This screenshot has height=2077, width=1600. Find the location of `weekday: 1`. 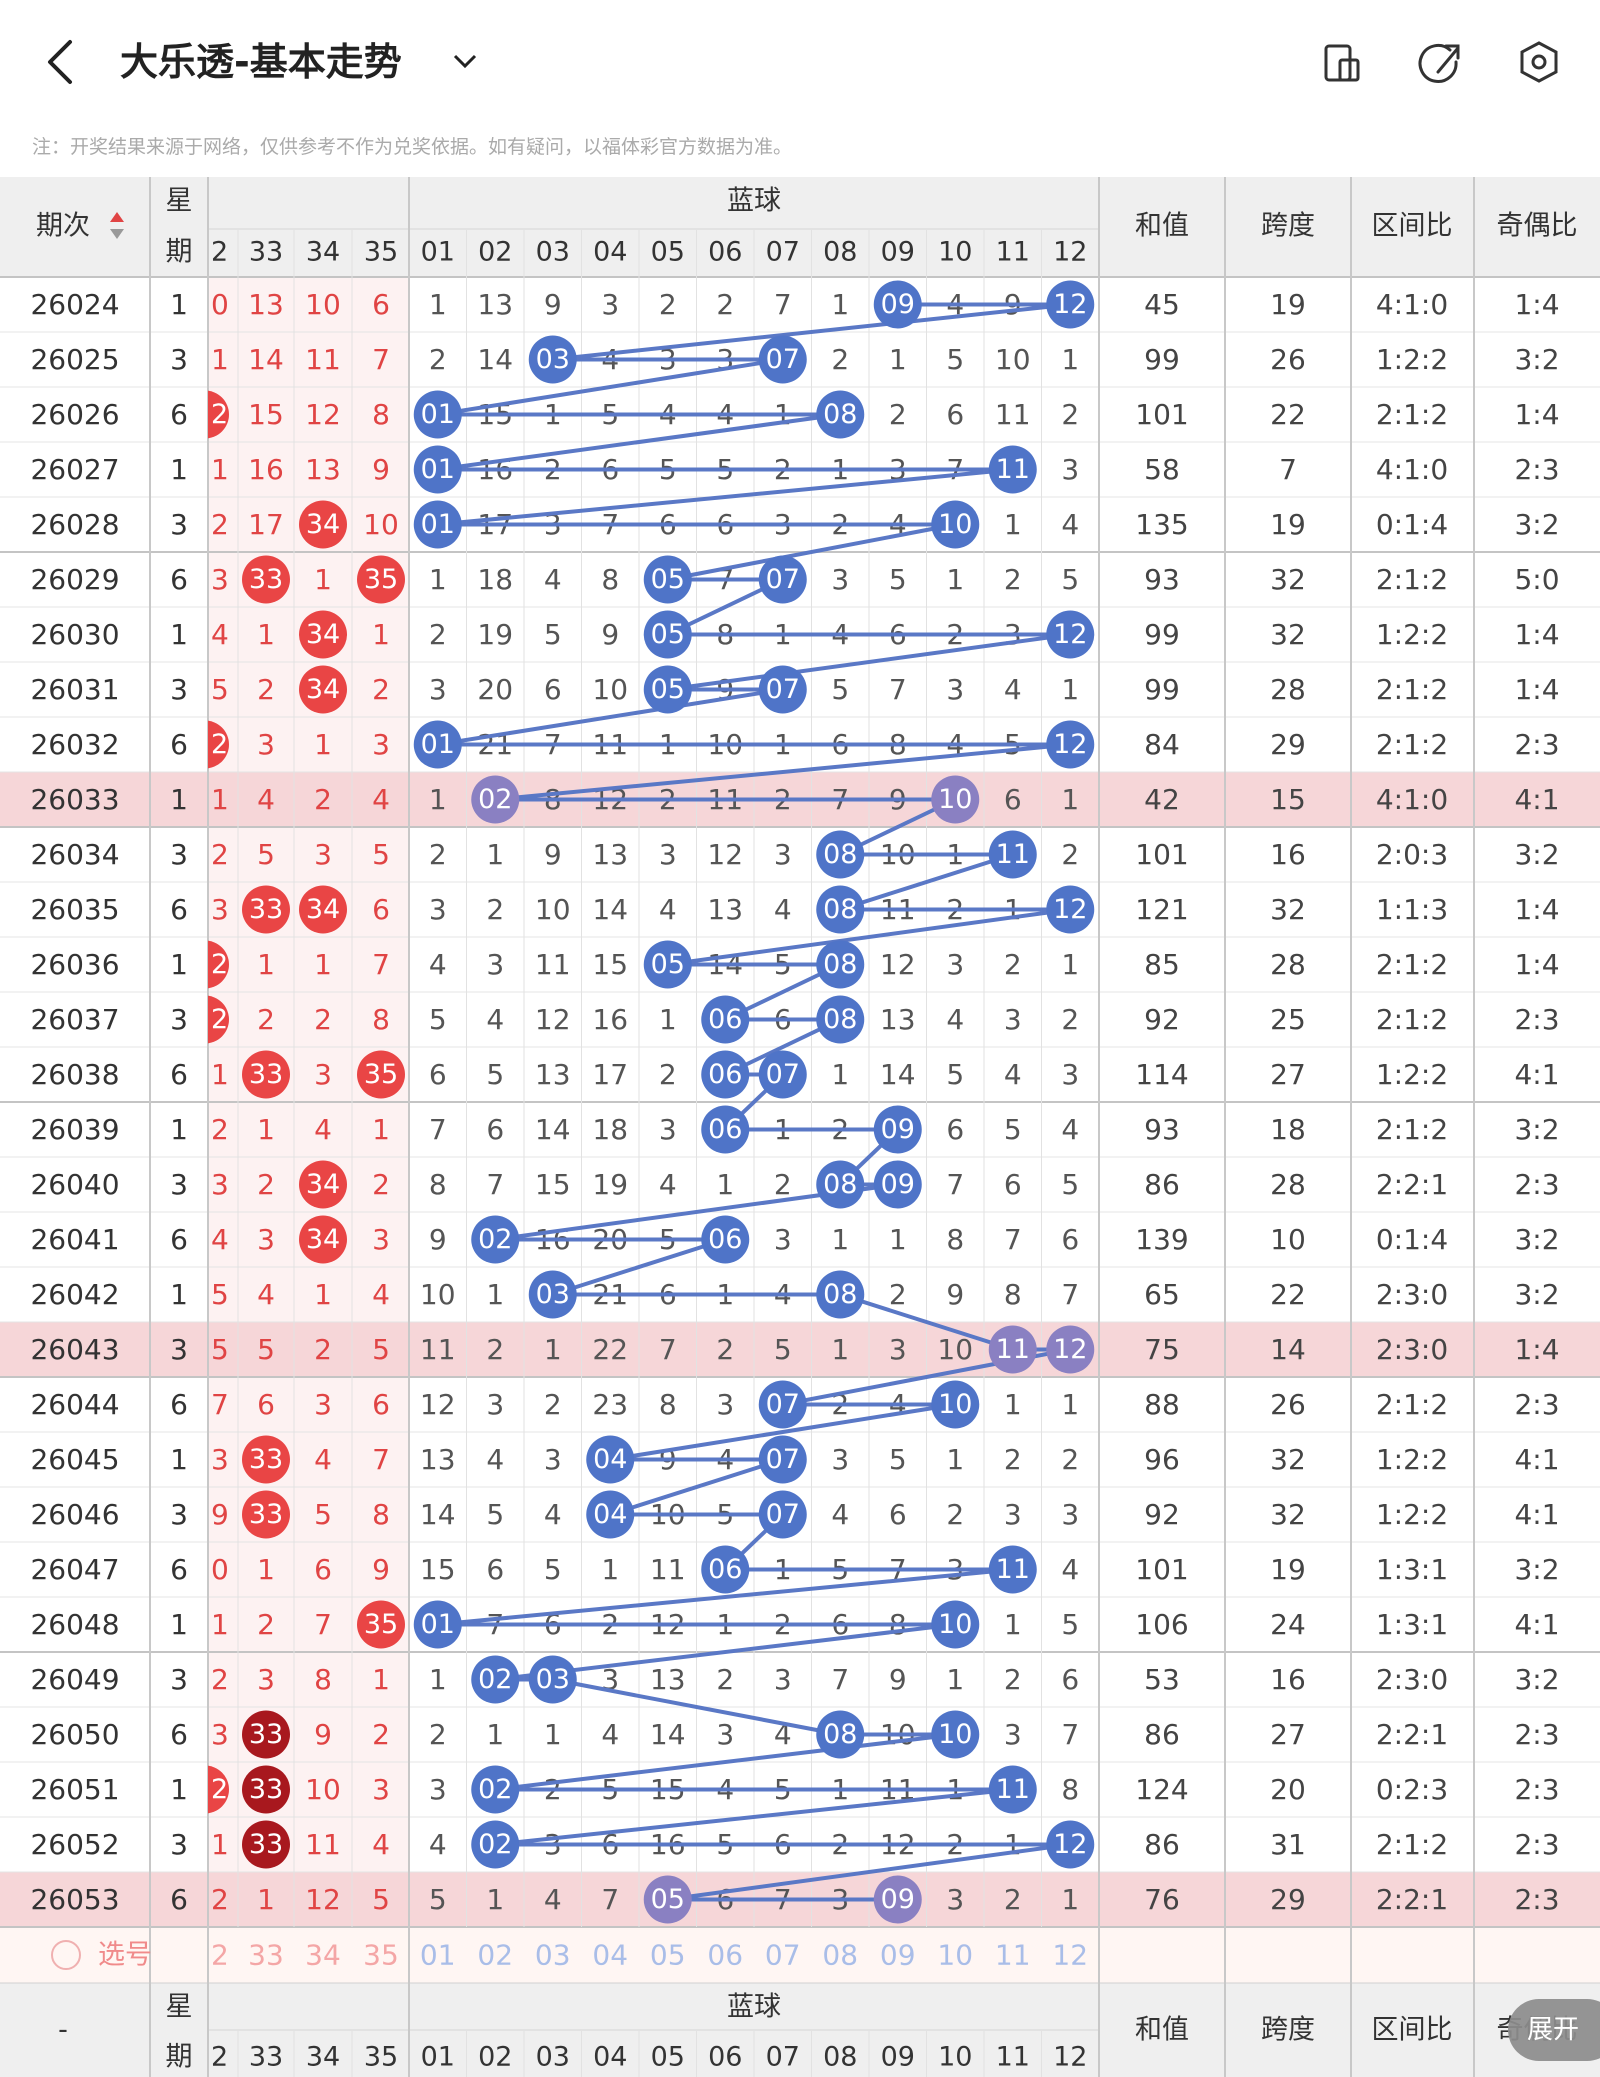

weekday: 1 is located at coordinates (179, 964).